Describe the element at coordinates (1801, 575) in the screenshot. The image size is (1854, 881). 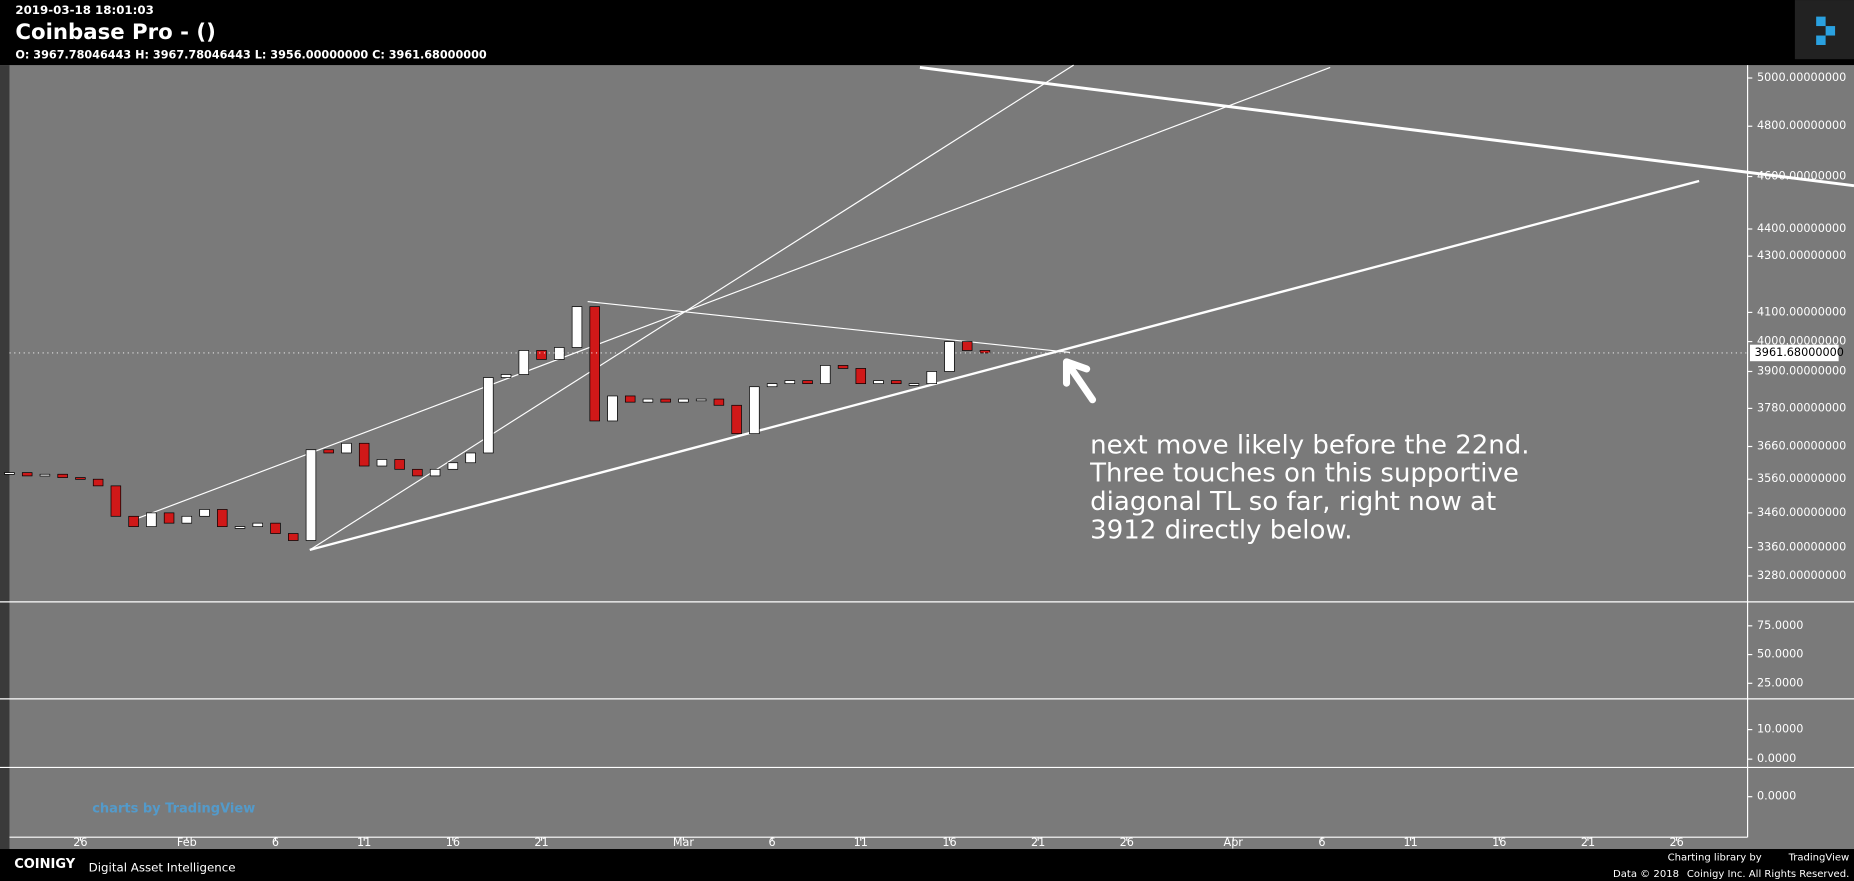
I see `y-tick-label: 3280.00000000` at that location.